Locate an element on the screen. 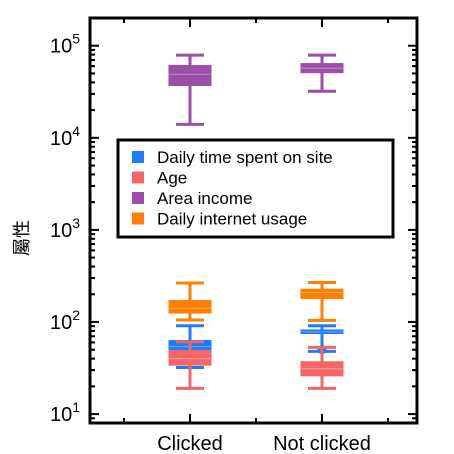  legend-item: Area income is located at coordinates (192, 198).